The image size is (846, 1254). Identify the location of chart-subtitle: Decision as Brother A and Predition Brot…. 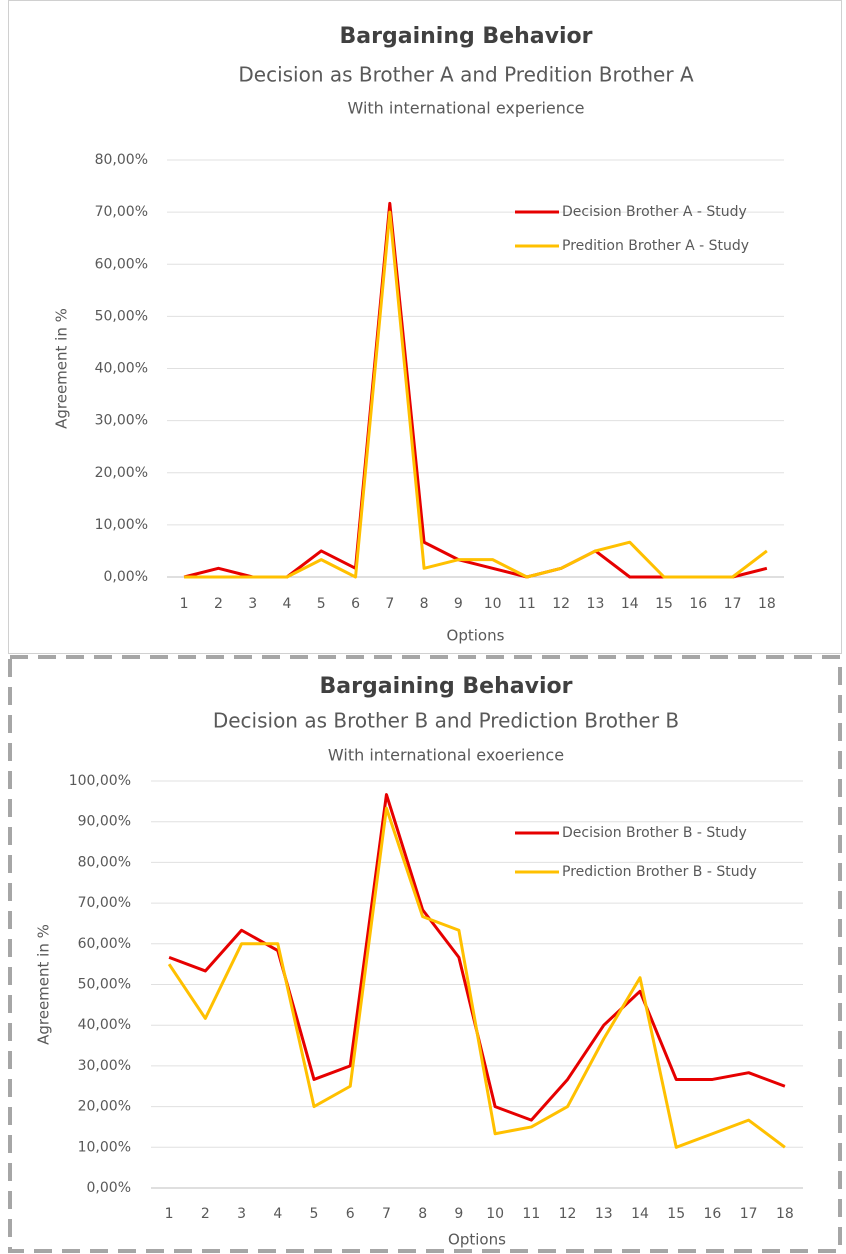
(466, 75).